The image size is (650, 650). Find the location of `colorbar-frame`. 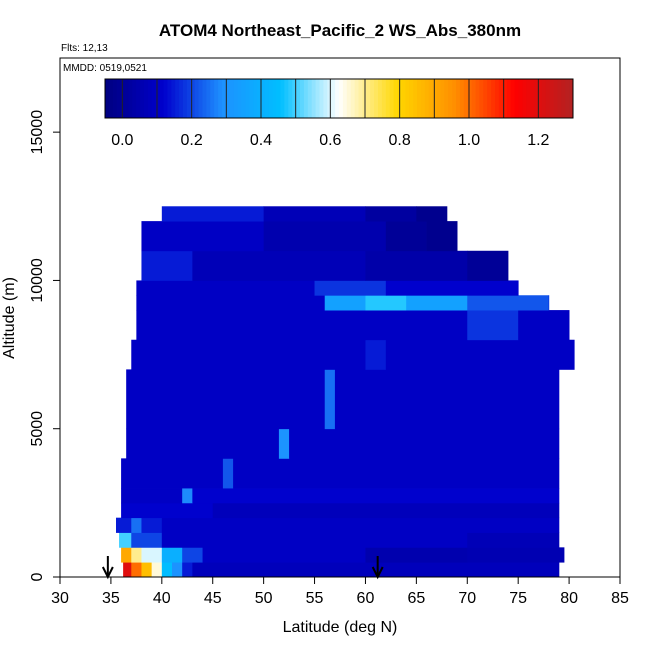

colorbar-frame is located at coordinates (339, 98).